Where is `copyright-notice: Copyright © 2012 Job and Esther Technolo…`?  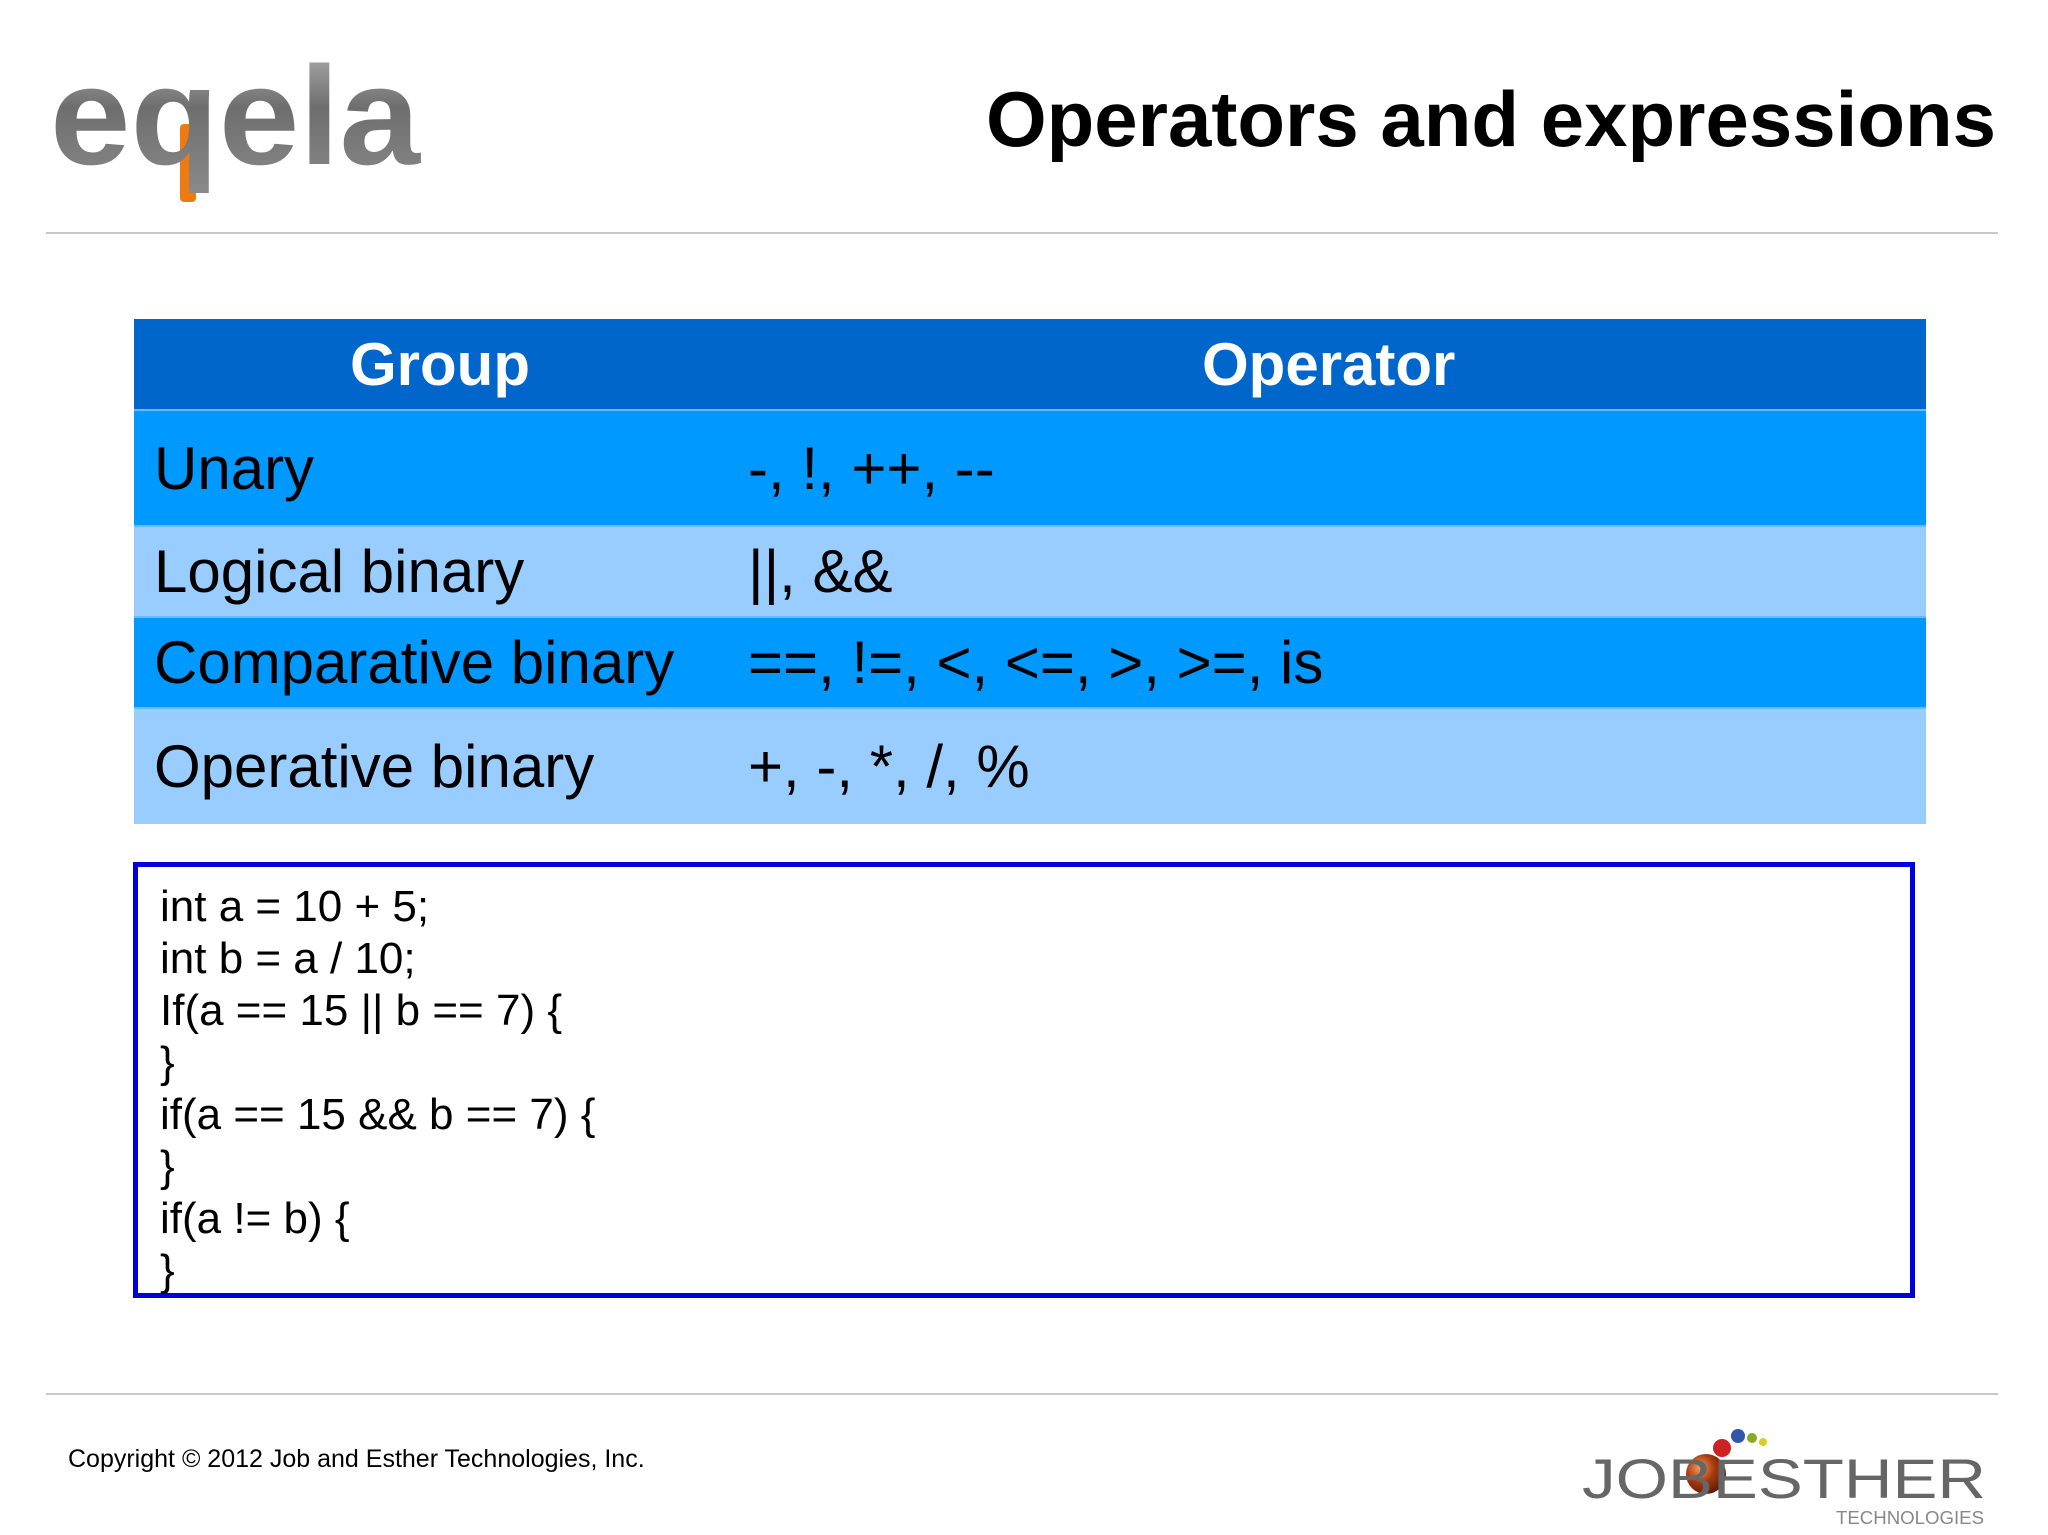
copyright-notice: Copyright © 2012 Job and Esther Technolo… is located at coordinates (356, 1459).